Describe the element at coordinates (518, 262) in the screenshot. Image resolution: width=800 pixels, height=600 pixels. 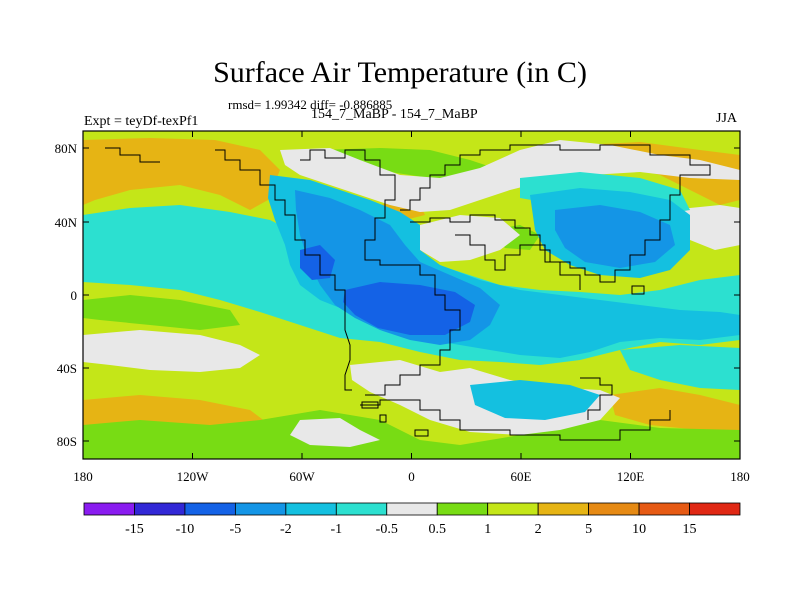
I see `coastline-africa` at that location.